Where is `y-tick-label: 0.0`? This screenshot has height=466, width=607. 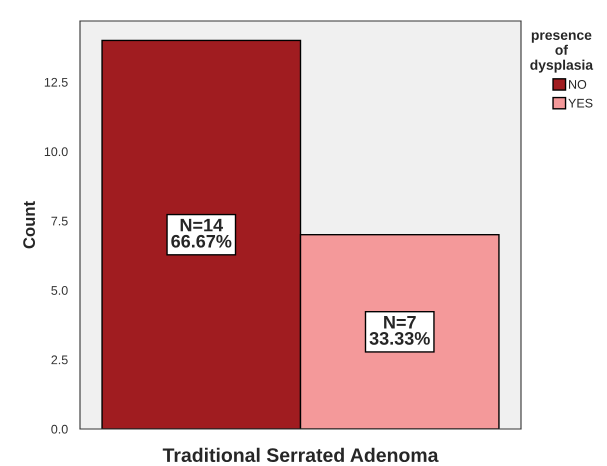
y-tick-label: 0.0 is located at coordinates (59, 429).